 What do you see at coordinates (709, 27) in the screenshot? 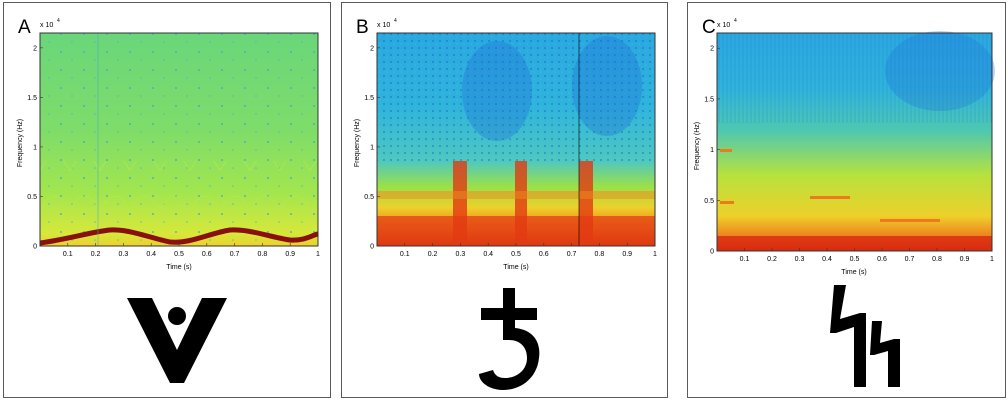
I see `panel-letter: C` at bounding box center [709, 27].